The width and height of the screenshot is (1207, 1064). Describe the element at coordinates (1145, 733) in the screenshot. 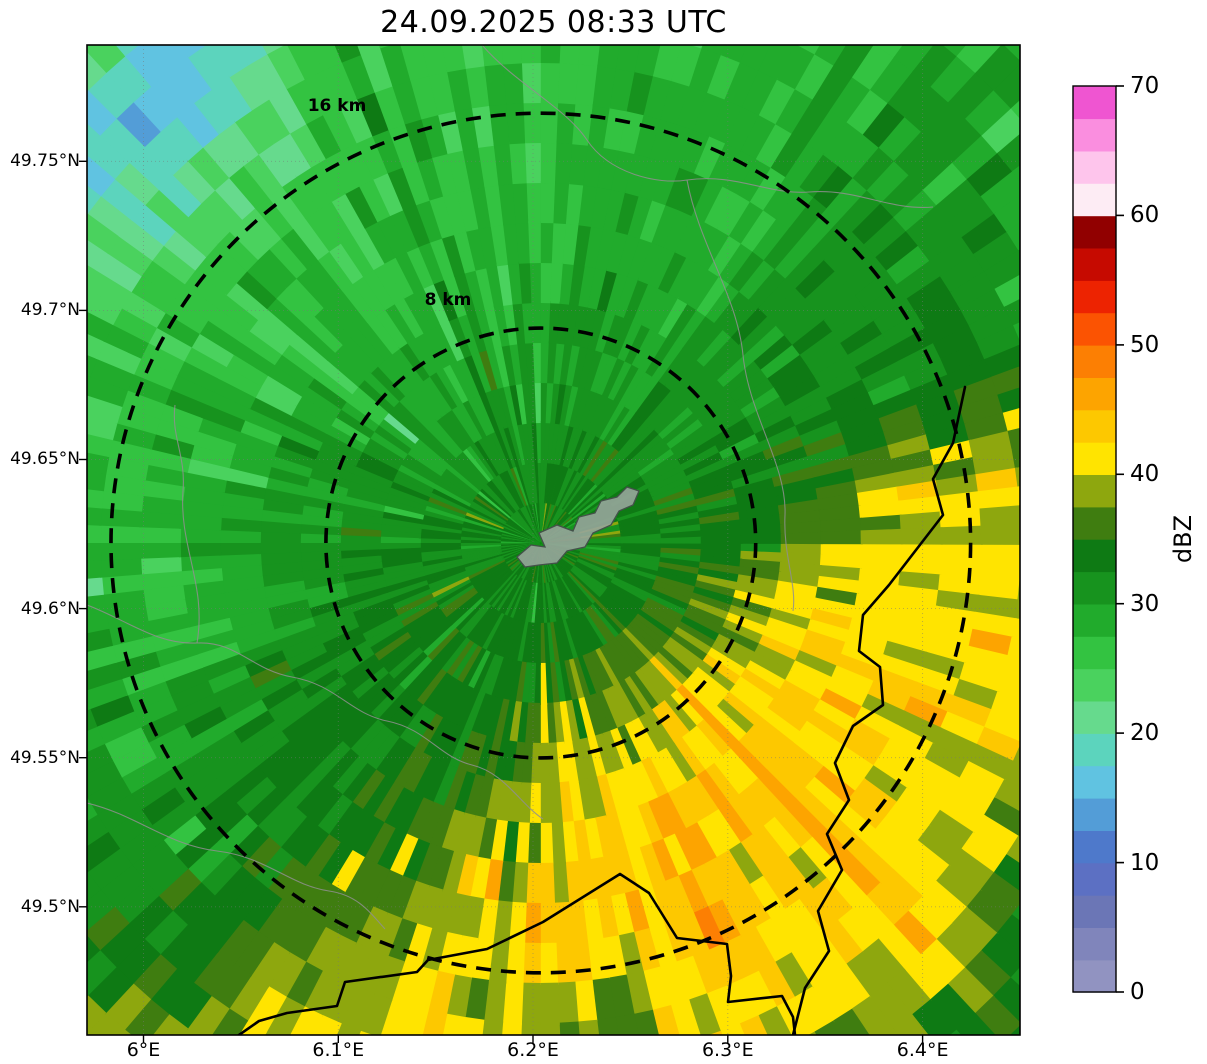

I see `colorbar-tick-label: 20` at that location.